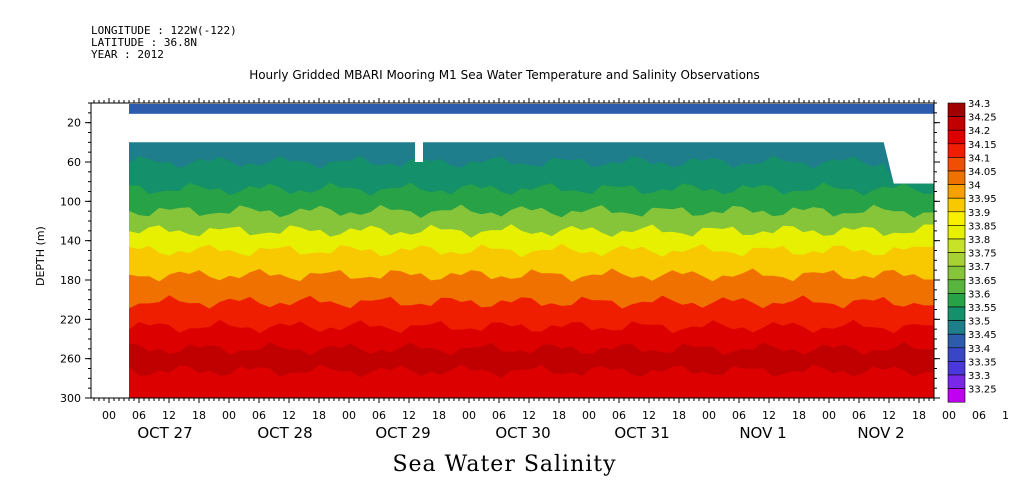 The height and width of the screenshot is (504, 1009). Describe the element at coordinates (70, 280) in the screenshot. I see `y-tick-label: 180` at that location.